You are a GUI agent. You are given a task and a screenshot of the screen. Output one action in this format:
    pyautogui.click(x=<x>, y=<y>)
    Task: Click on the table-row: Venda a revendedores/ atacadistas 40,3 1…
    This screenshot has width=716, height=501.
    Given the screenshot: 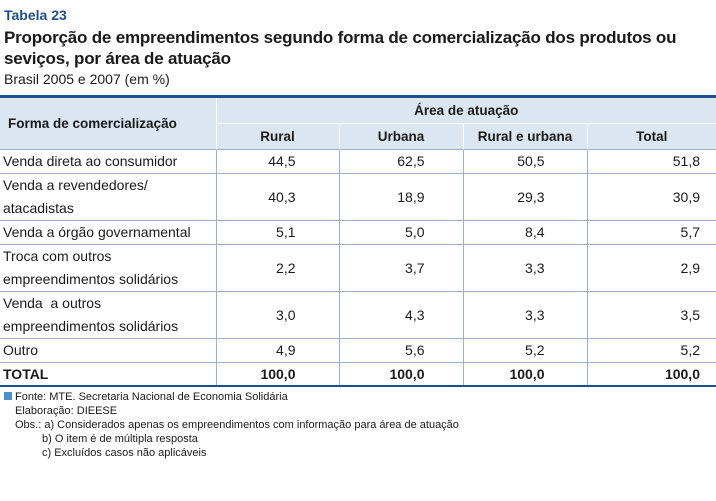 What is the action you would take?
    pyautogui.click(x=358, y=197)
    